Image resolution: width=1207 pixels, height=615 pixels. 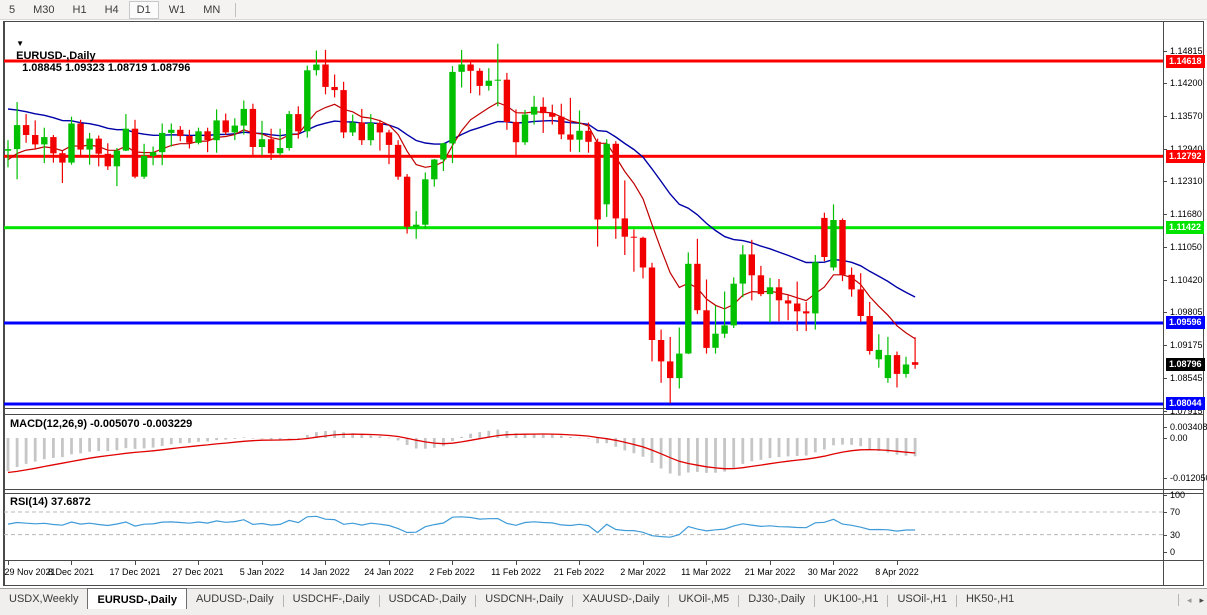 What do you see at coordinates (603, 10) in the screenshot?
I see `timeframe-toolbar: 5 M30 H1 H4 D1 W1 MN` at bounding box center [603, 10].